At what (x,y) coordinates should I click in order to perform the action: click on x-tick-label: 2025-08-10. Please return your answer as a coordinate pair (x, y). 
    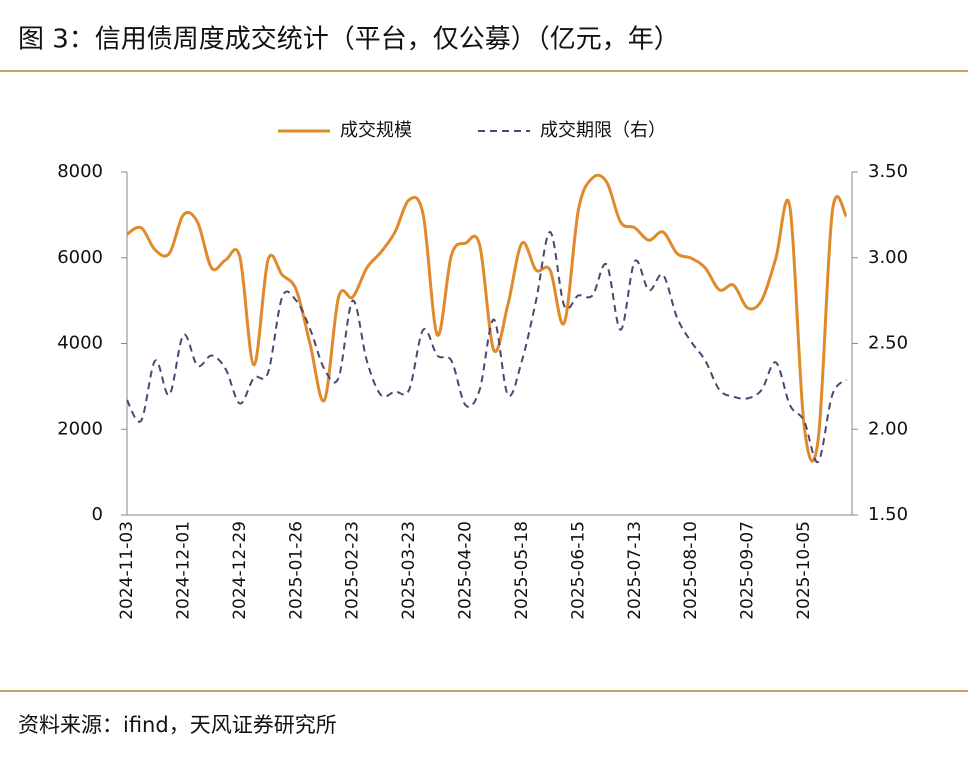
    Looking at the image, I should click on (691, 570).